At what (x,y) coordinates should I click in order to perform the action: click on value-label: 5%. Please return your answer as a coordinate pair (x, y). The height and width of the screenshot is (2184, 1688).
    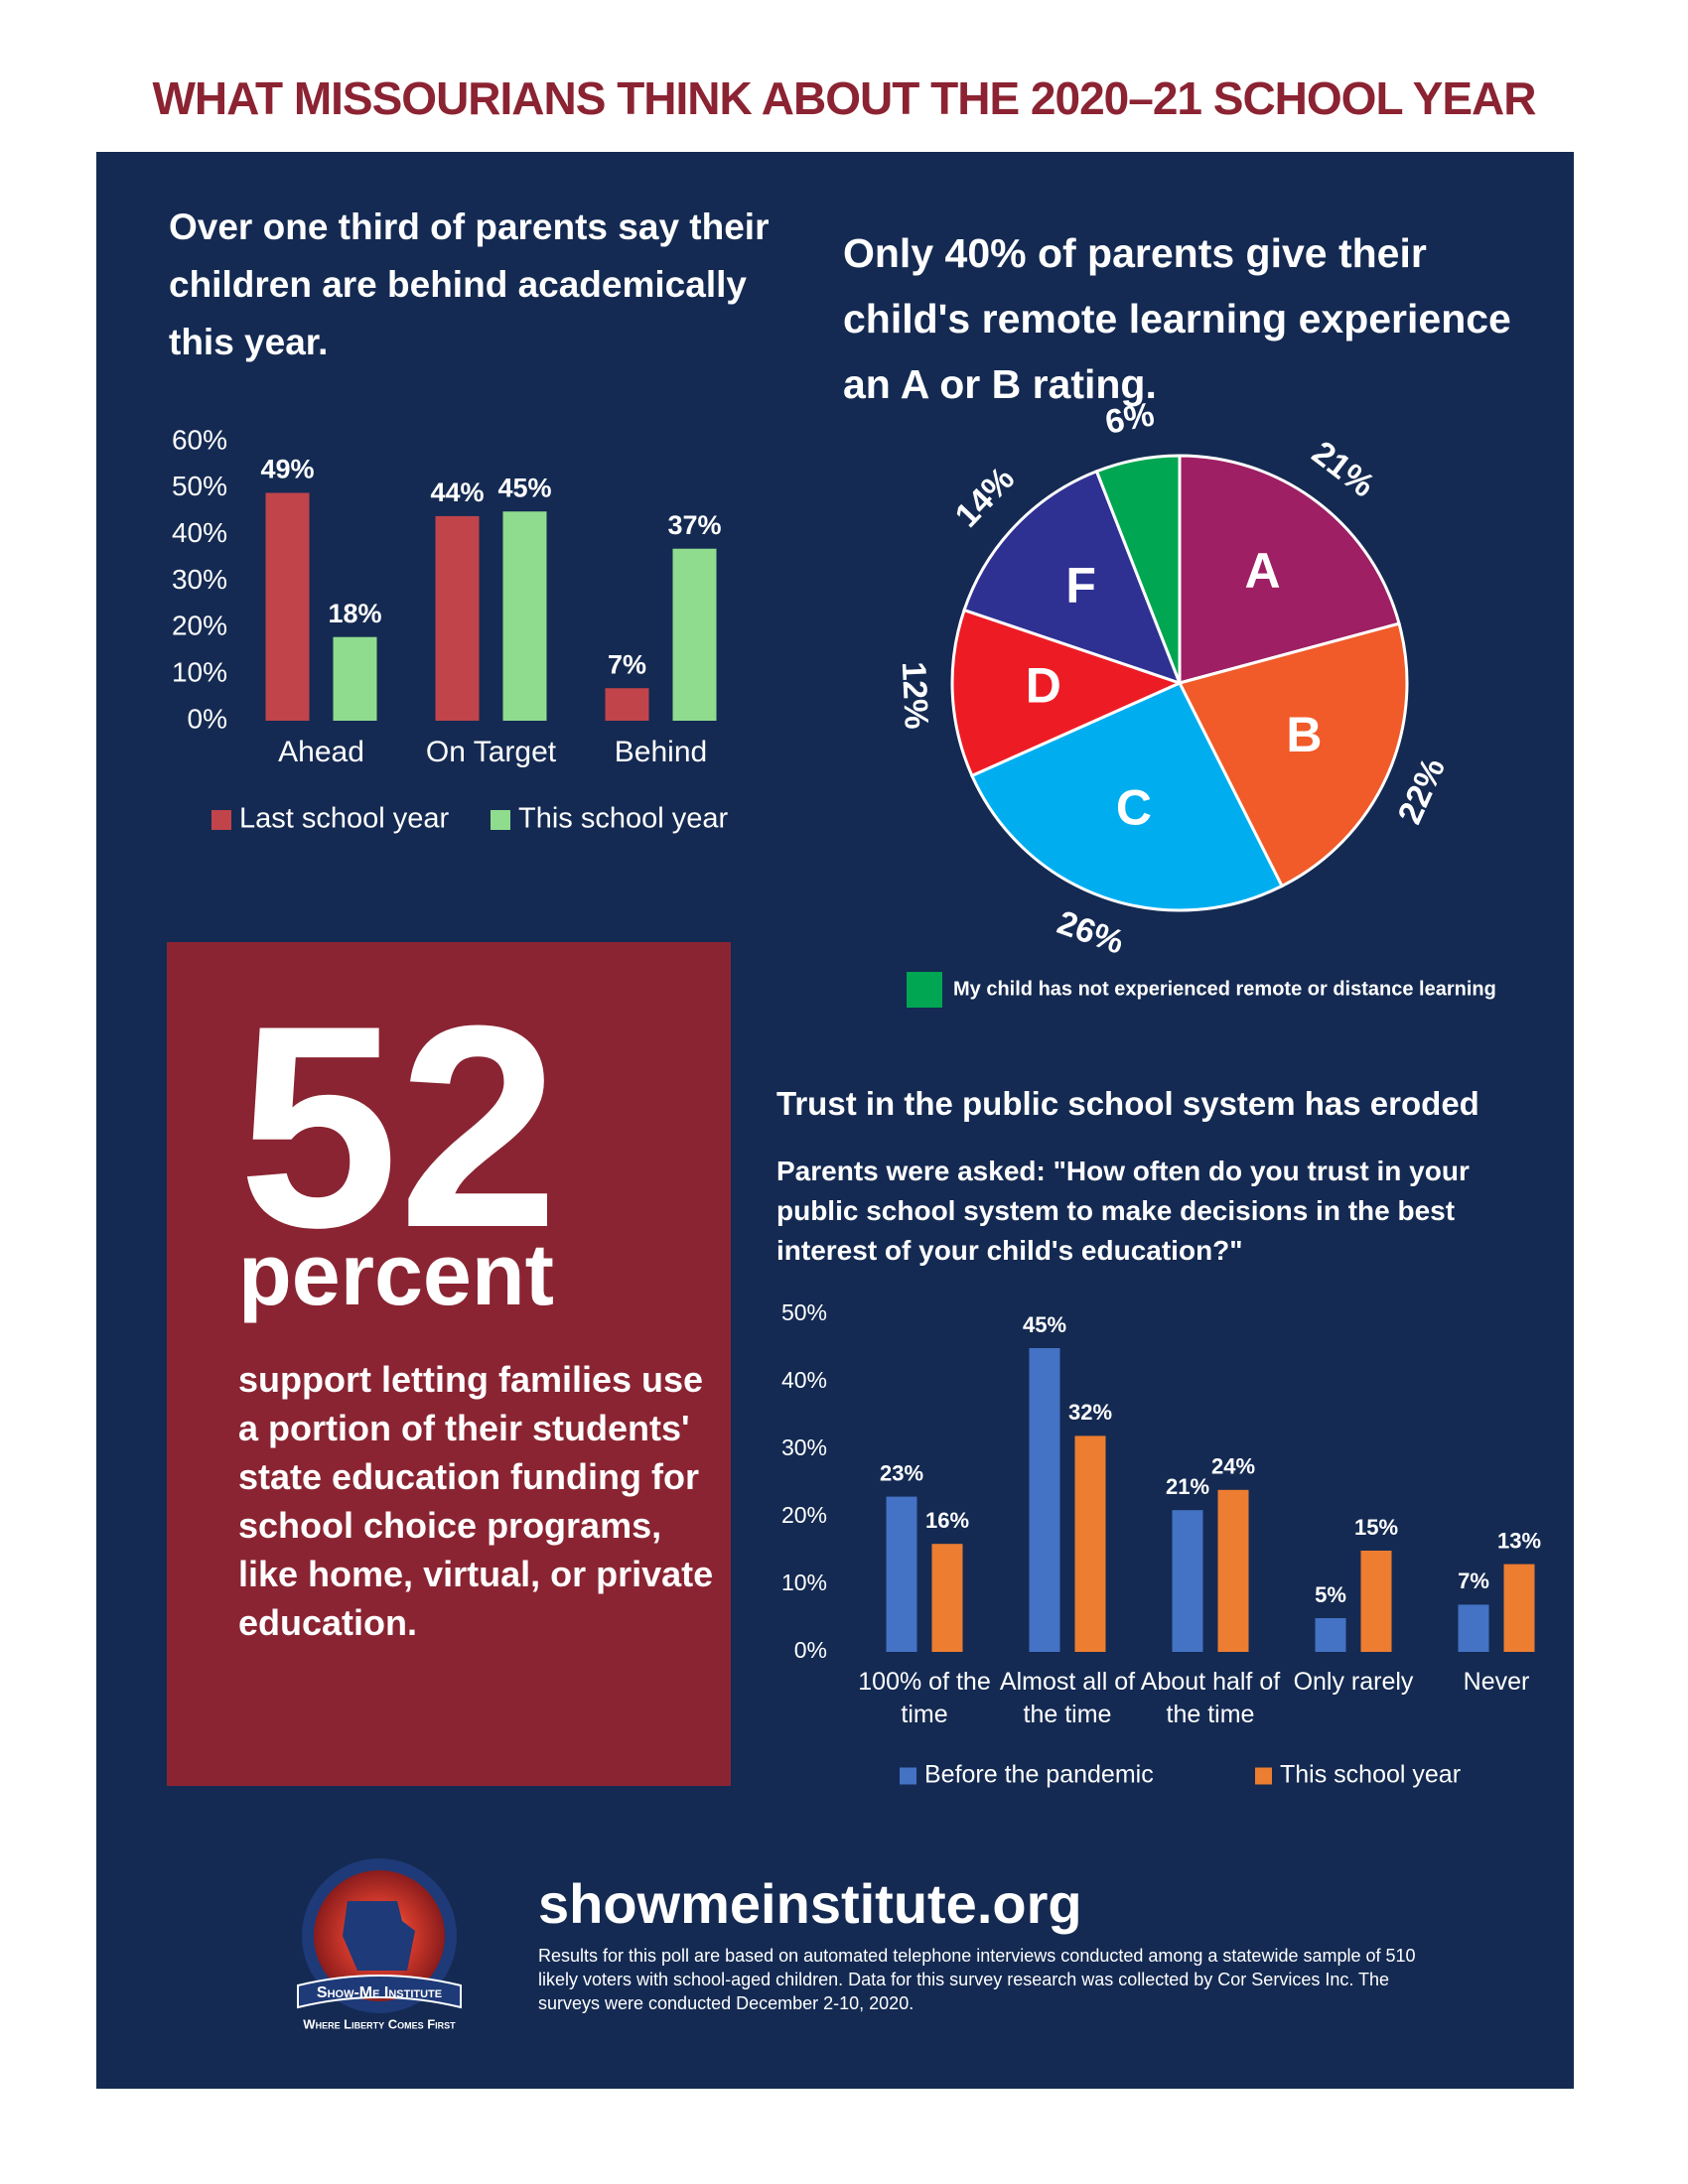
    Looking at the image, I should click on (1330, 1594).